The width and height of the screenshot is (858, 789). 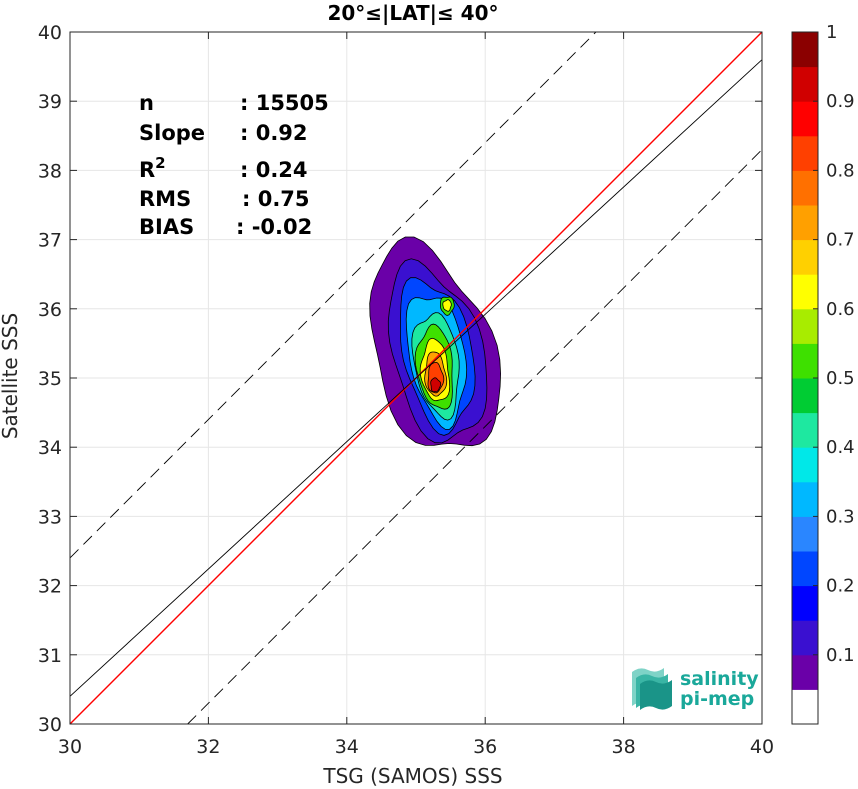 I want to click on stat-value-rms: : 0.75, so click(x=276, y=199).